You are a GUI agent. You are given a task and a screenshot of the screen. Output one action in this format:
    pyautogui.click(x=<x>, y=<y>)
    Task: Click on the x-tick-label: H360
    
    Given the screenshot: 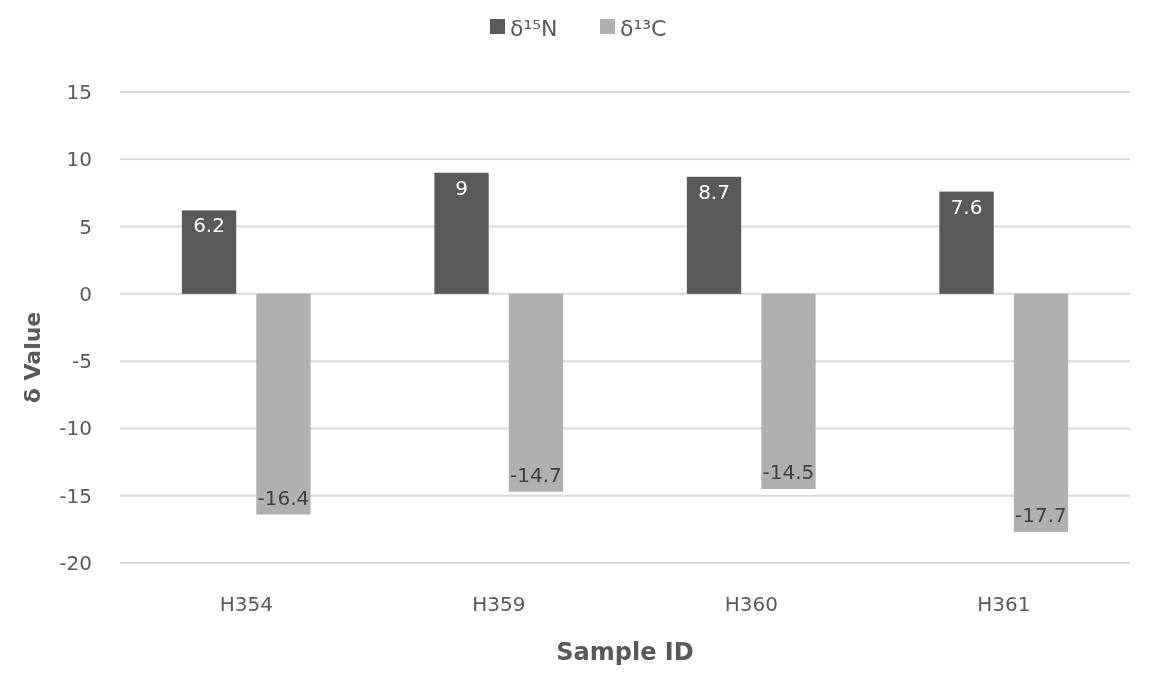 What is the action you would take?
    pyautogui.click(x=751, y=604)
    